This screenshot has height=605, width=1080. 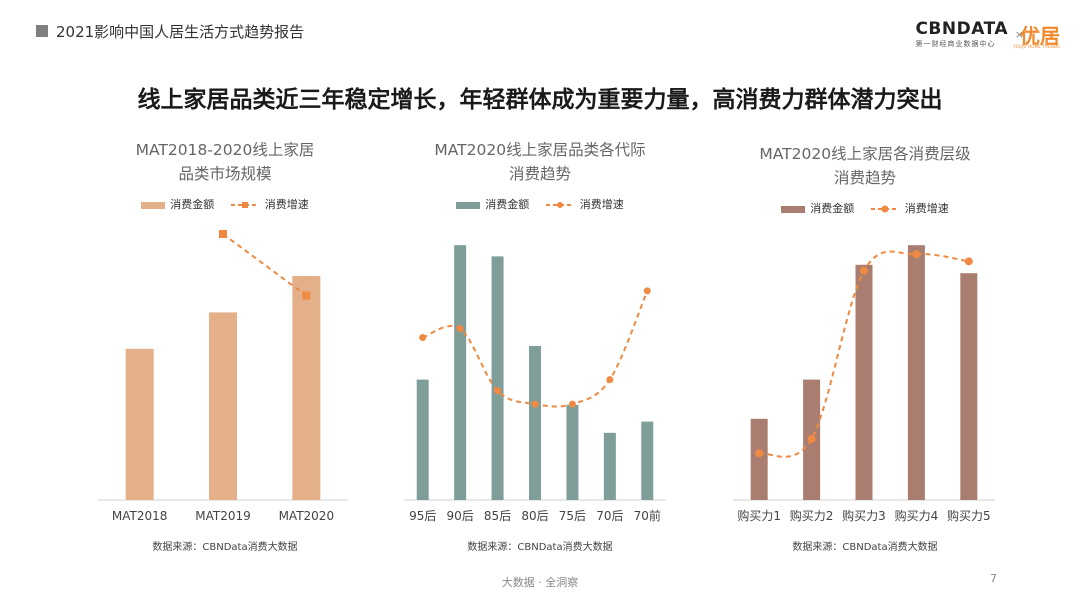 I want to click on x-tick-label: 95后, so click(x=422, y=516).